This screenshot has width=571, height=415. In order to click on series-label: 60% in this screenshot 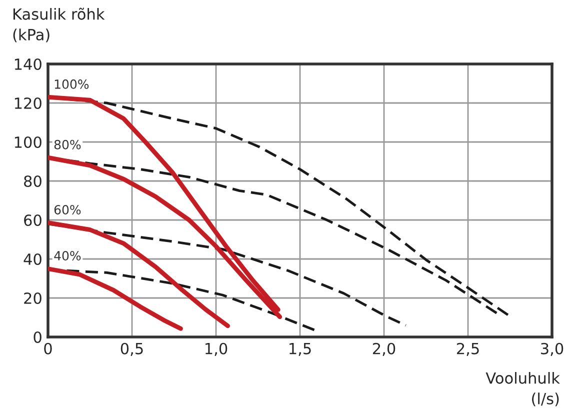, I will do `click(67, 209)`.